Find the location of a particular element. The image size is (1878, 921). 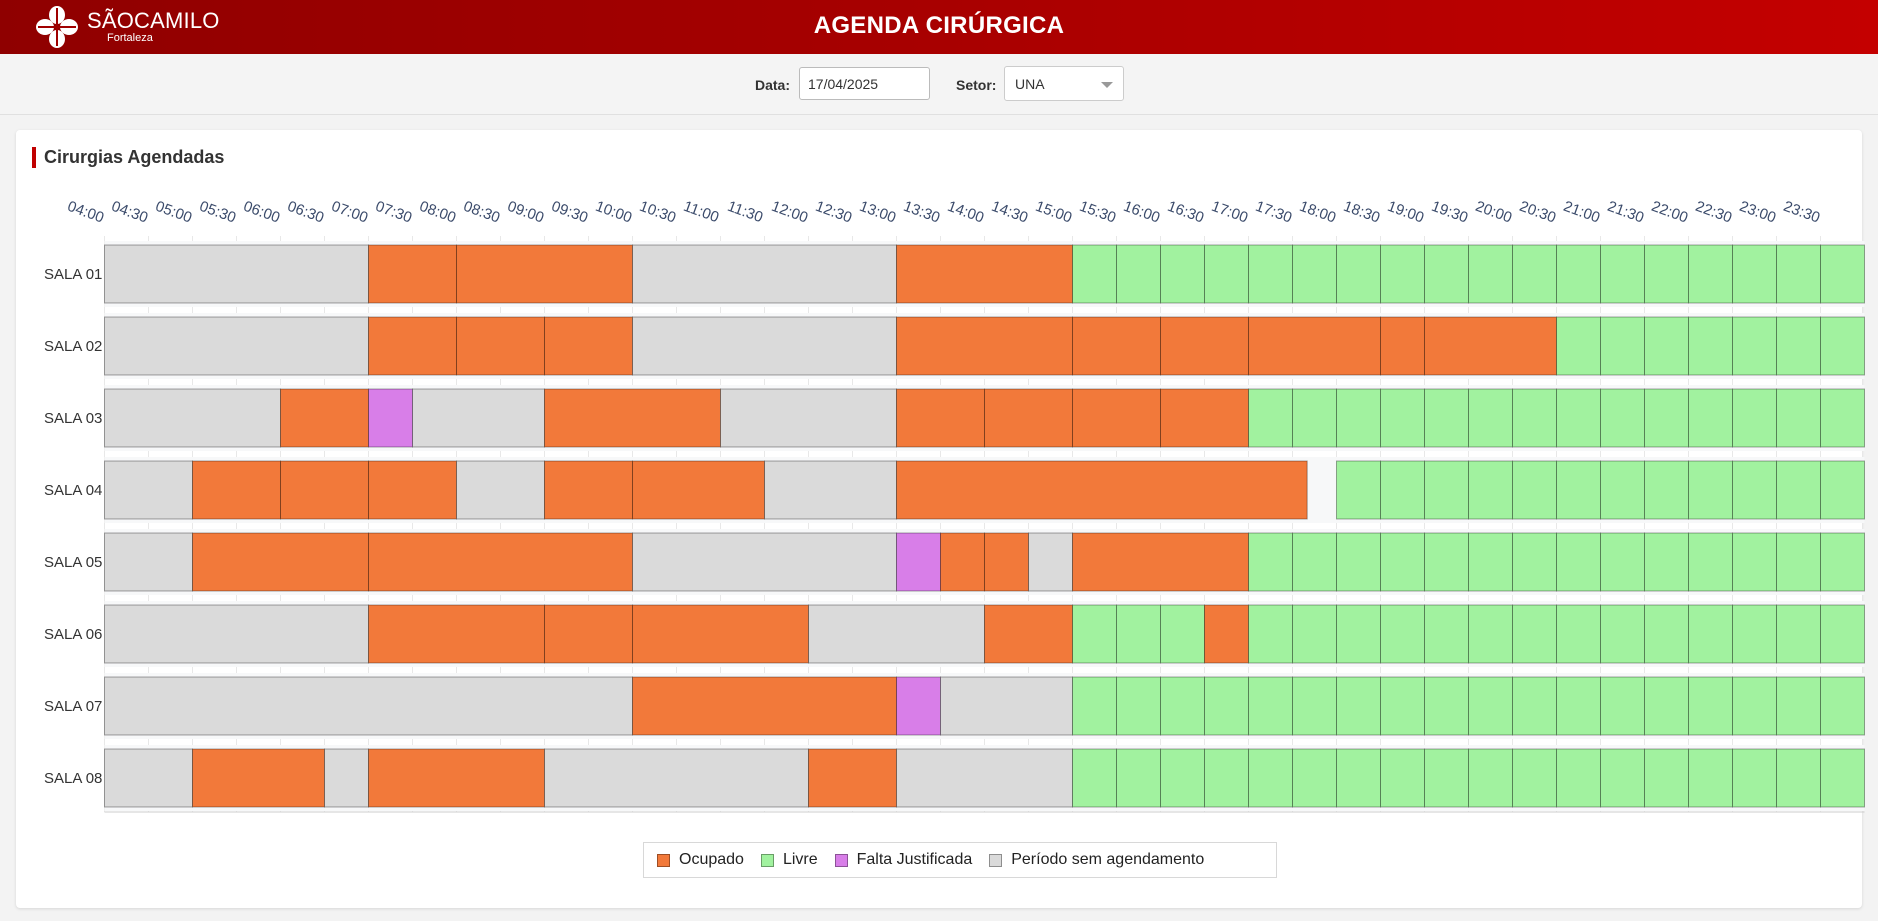

sector-select: UNA is located at coordinates (1064, 83).